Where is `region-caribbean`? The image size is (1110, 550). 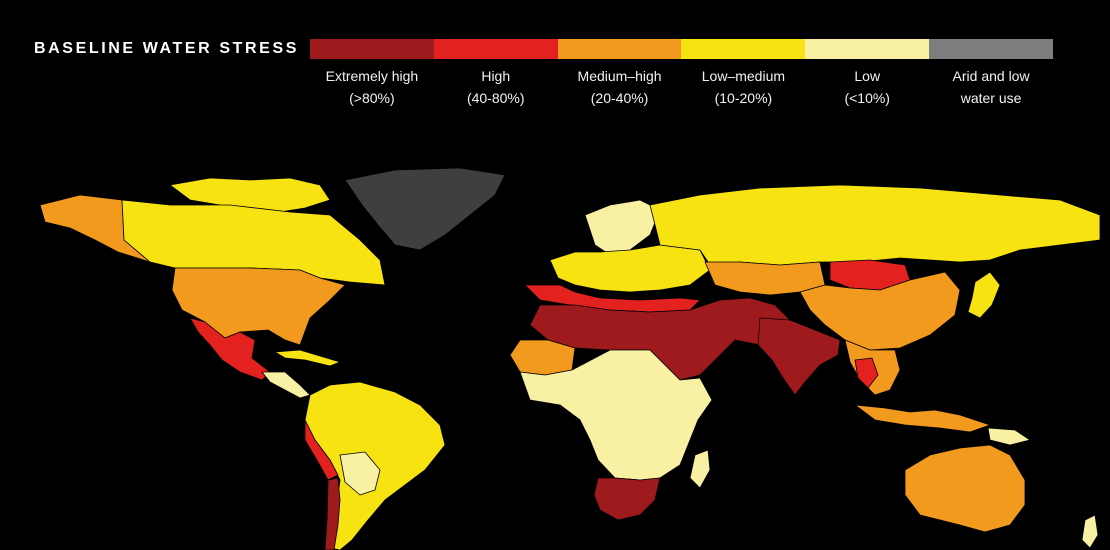 region-caribbean is located at coordinates (307, 358).